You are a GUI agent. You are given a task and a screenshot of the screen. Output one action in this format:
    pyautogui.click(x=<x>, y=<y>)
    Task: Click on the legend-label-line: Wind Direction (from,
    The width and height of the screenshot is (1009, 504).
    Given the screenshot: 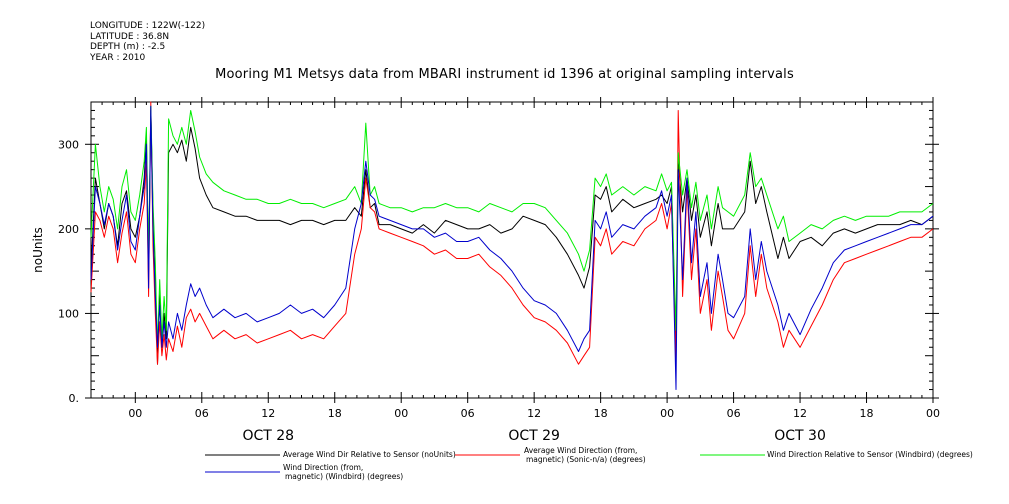 What is the action you would take?
    pyautogui.click(x=324, y=467)
    